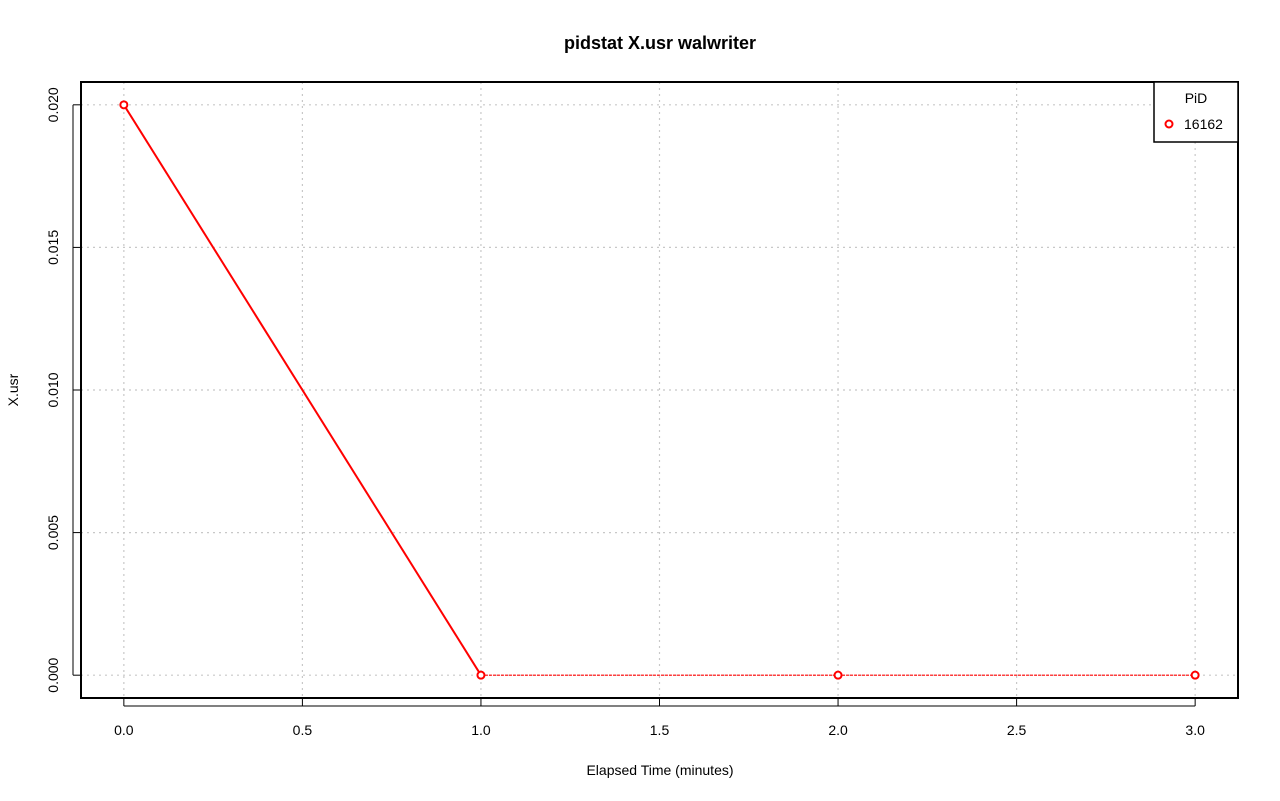 The width and height of the screenshot is (1280, 801). I want to click on legend: PiD 16162, so click(1196, 112).